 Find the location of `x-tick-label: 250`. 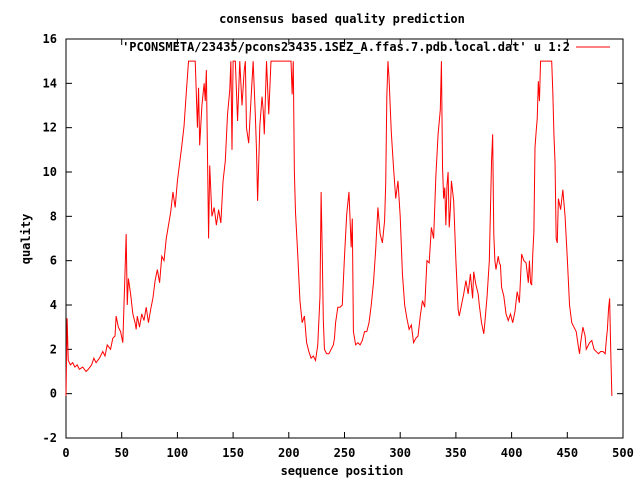

x-tick-label: 250 is located at coordinates (345, 453).